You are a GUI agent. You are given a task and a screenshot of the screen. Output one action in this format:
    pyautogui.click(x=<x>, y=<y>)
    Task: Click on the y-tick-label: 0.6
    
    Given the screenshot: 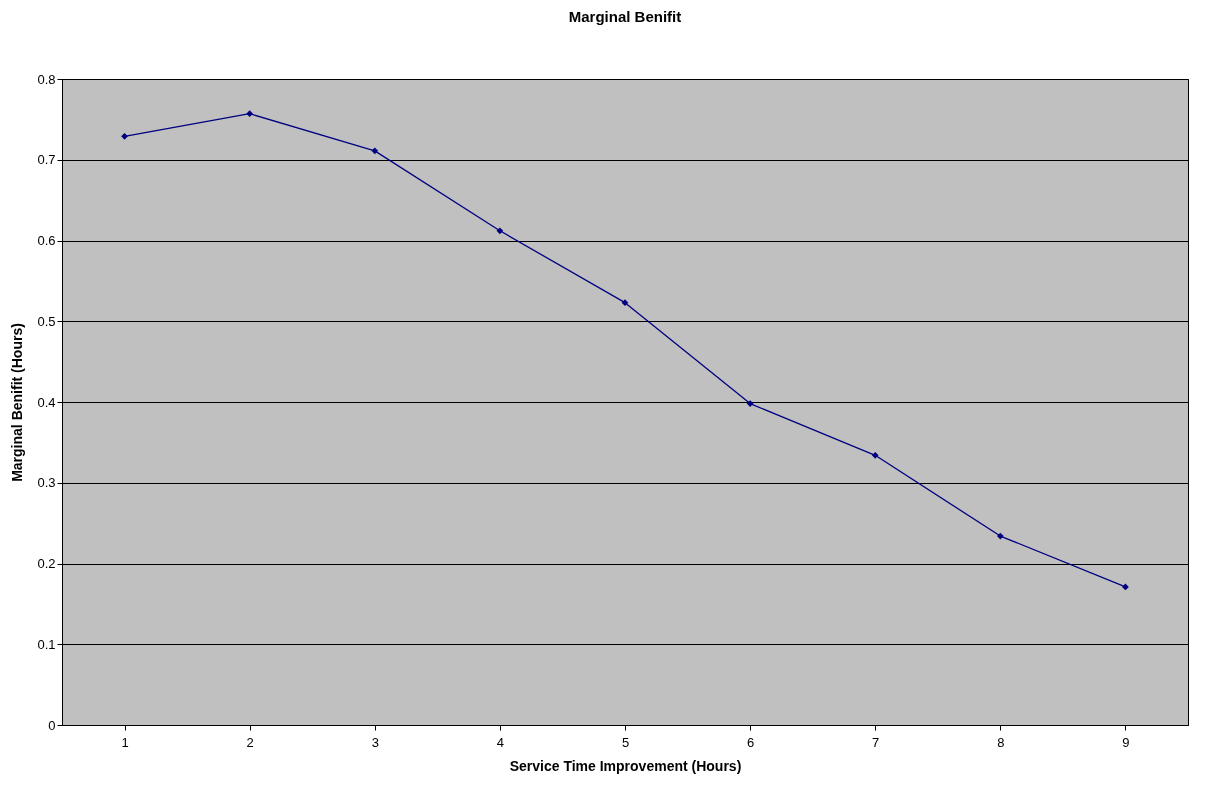 What is the action you would take?
    pyautogui.click(x=46, y=240)
    